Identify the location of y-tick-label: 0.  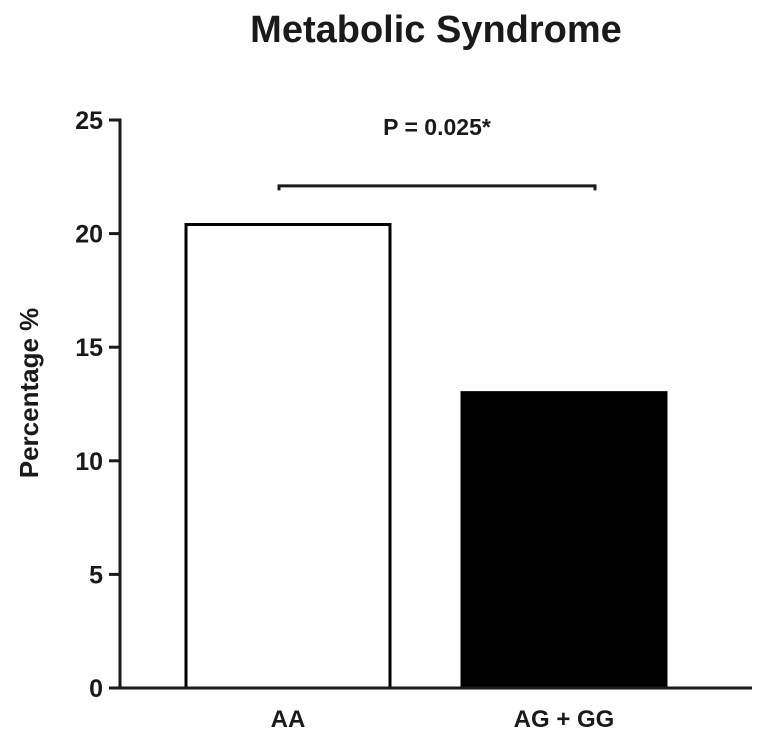
(96, 689).